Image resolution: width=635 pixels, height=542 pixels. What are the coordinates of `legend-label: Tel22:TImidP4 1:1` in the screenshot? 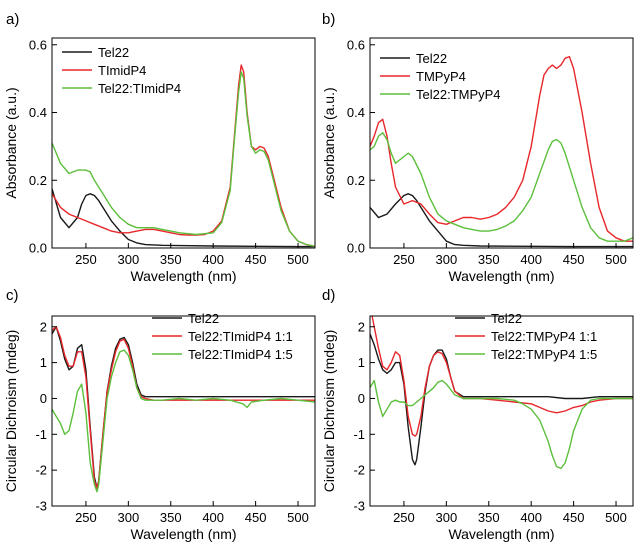 It's located at (240, 336).